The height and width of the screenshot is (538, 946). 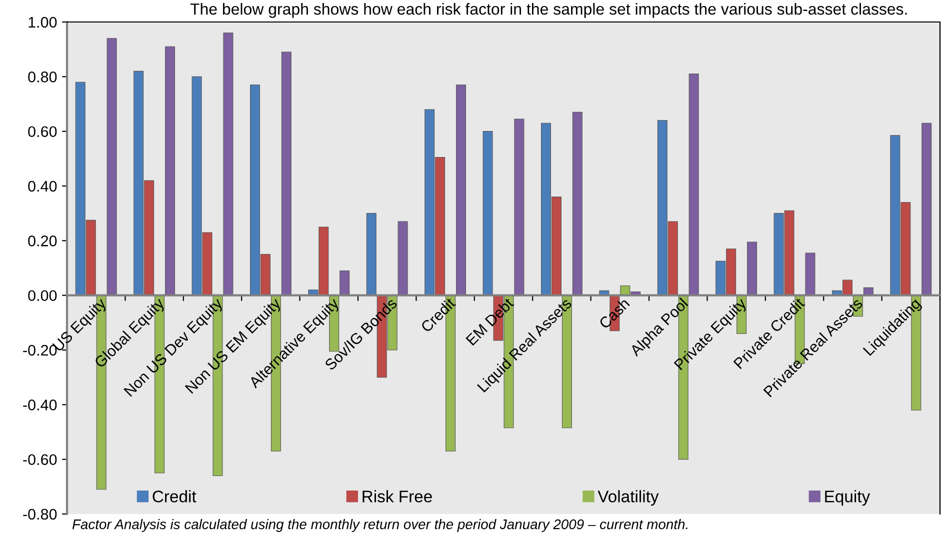 I want to click on y-tick-label: -0.80, so click(x=40, y=514).